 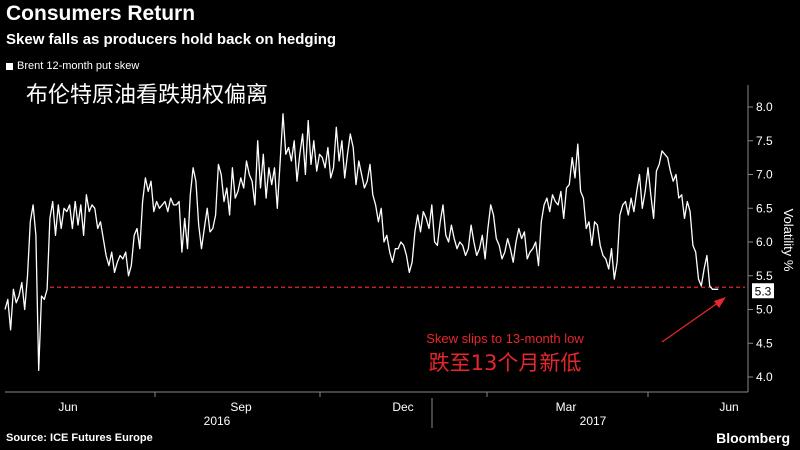 I want to click on last-value-box, so click(x=763, y=291).